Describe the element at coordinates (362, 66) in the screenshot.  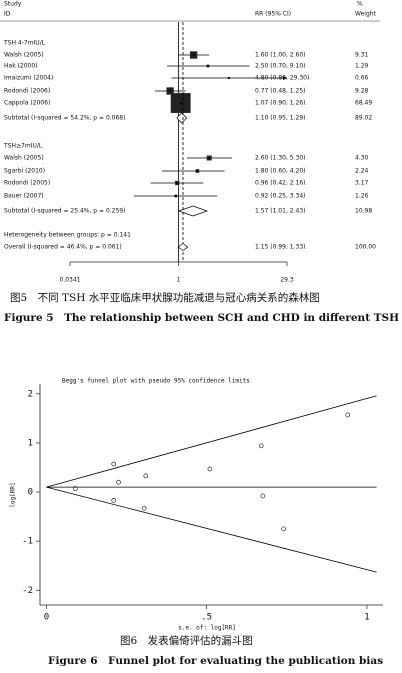
I see `weight-label: 1.29` at that location.